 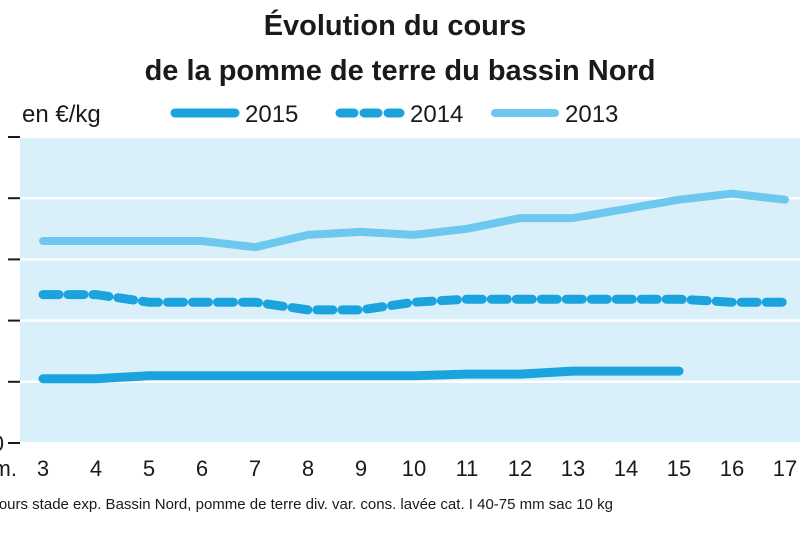 I want to click on x-axis-prefix-label: Sem., so click(x=8, y=468).